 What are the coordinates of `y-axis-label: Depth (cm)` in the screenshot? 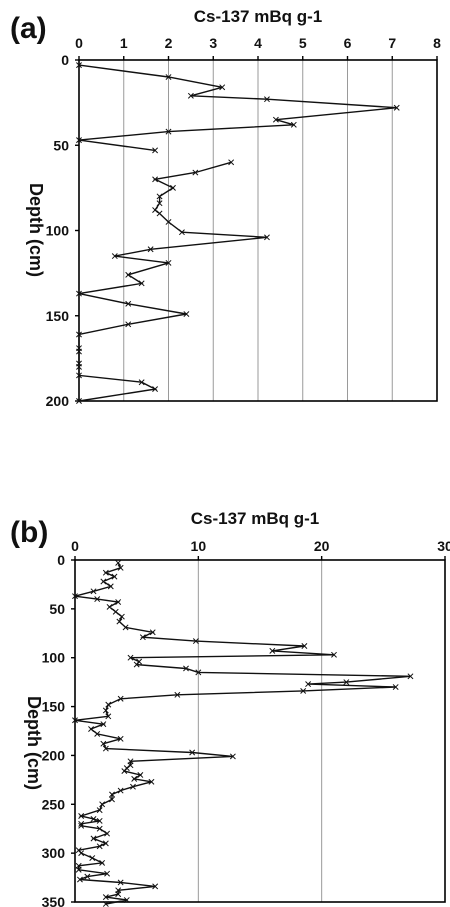 It's located at (36, 230).